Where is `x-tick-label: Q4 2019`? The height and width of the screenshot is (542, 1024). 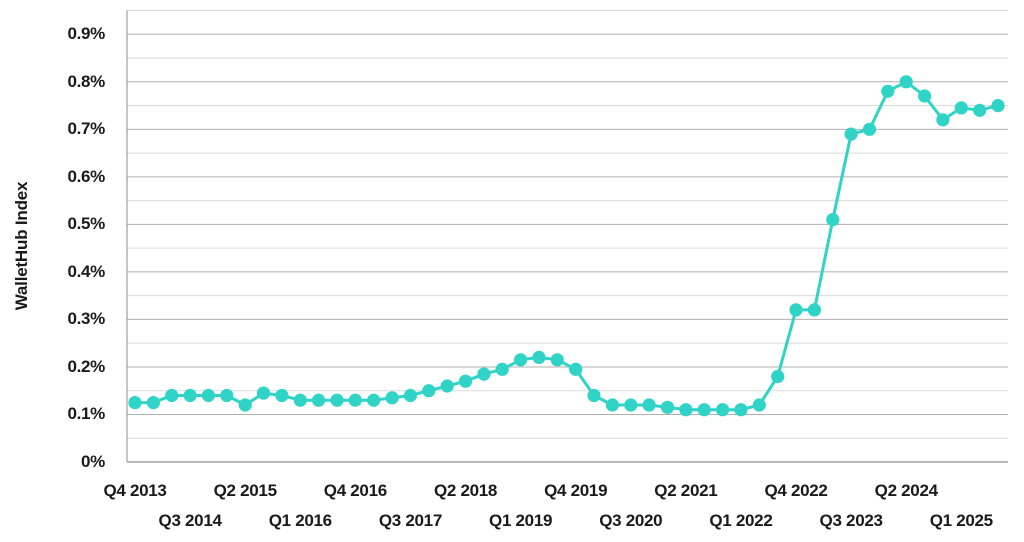 x-tick-label: Q4 2019 is located at coordinates (576, 490).